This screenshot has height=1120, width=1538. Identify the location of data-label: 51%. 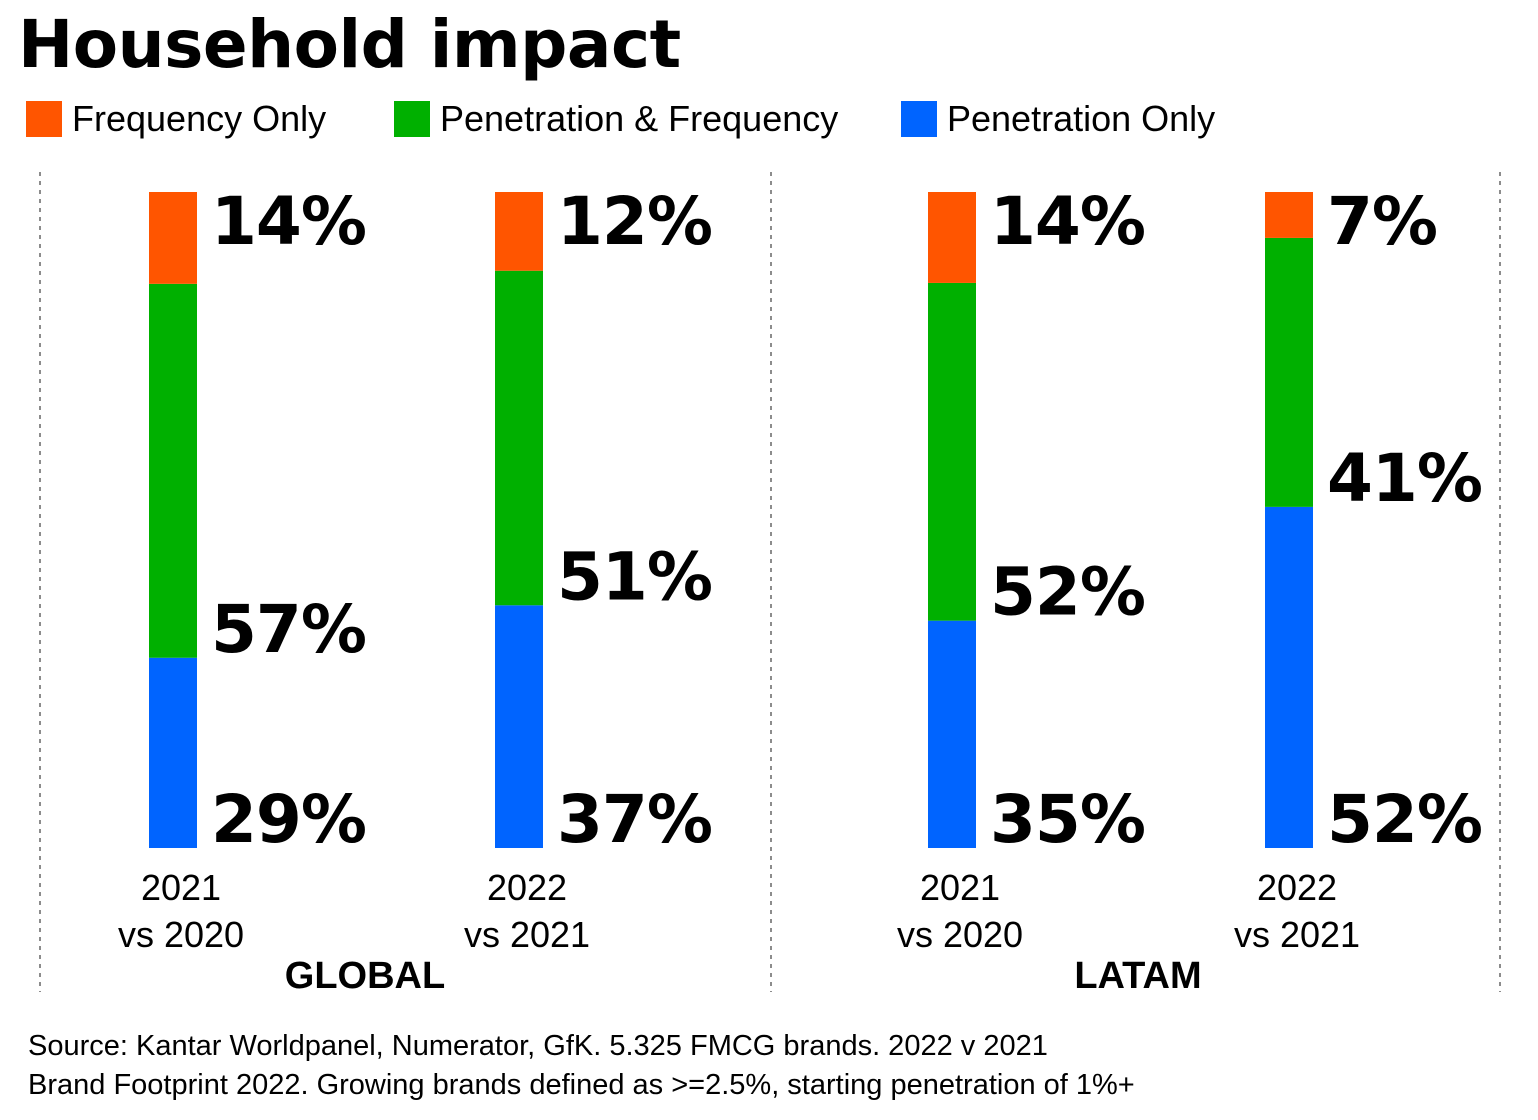
(634, 576).